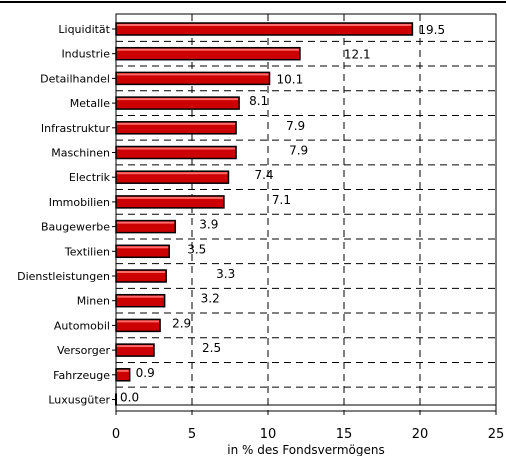 The image size is (506, 456). I want to click on category-label: Textilien, so click(87, 251).